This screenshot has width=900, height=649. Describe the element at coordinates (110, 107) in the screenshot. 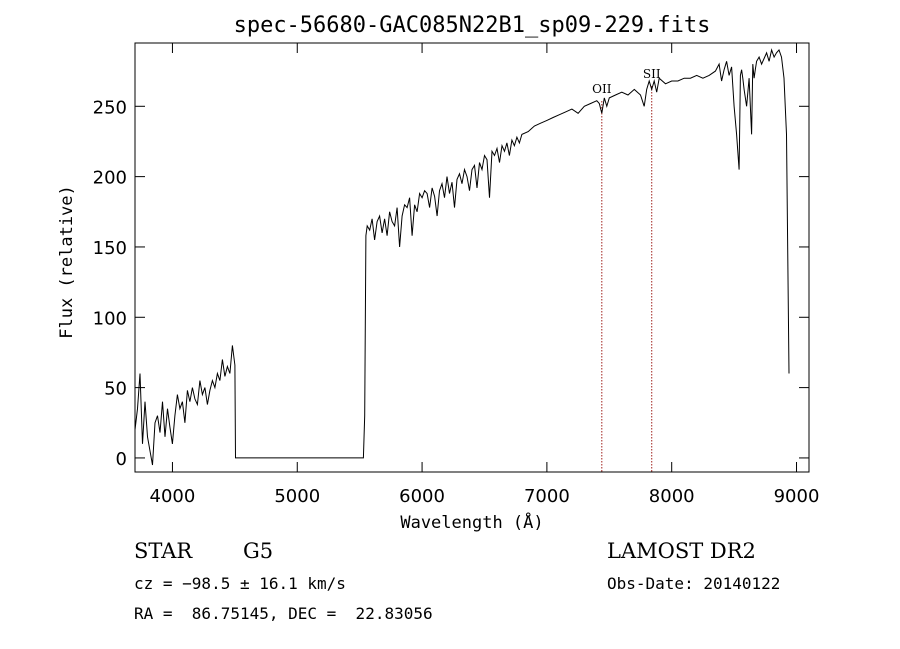

I see `y-tick-label: 250` at that location.